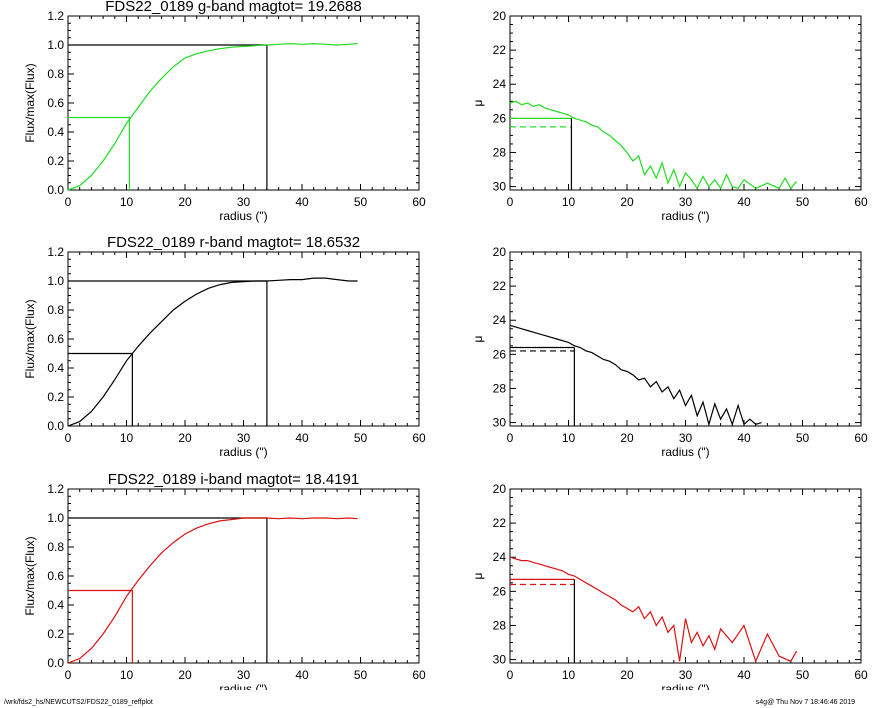 The height and width of the screenshot is (708, 885). What do you see at coordinates (233, 7) in the screenshot?
I see `chart-title: FDS22_0189 g-band magtot= 19.2688` at bounding box center [233, 7].